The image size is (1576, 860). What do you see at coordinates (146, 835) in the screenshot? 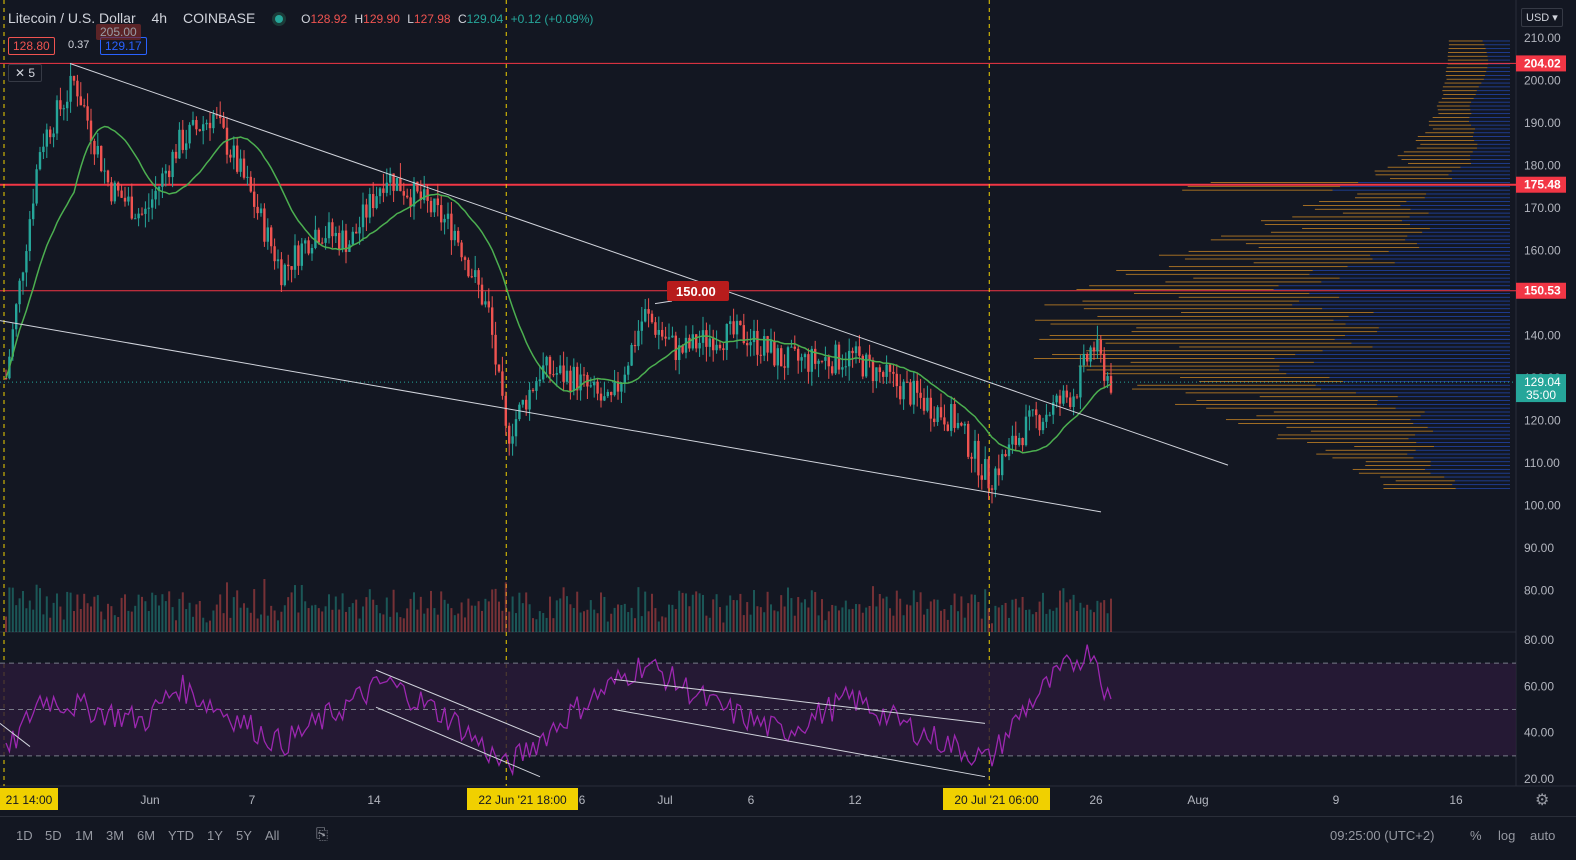
I see `range-6m: 6M` at bounding box center [146, 835].